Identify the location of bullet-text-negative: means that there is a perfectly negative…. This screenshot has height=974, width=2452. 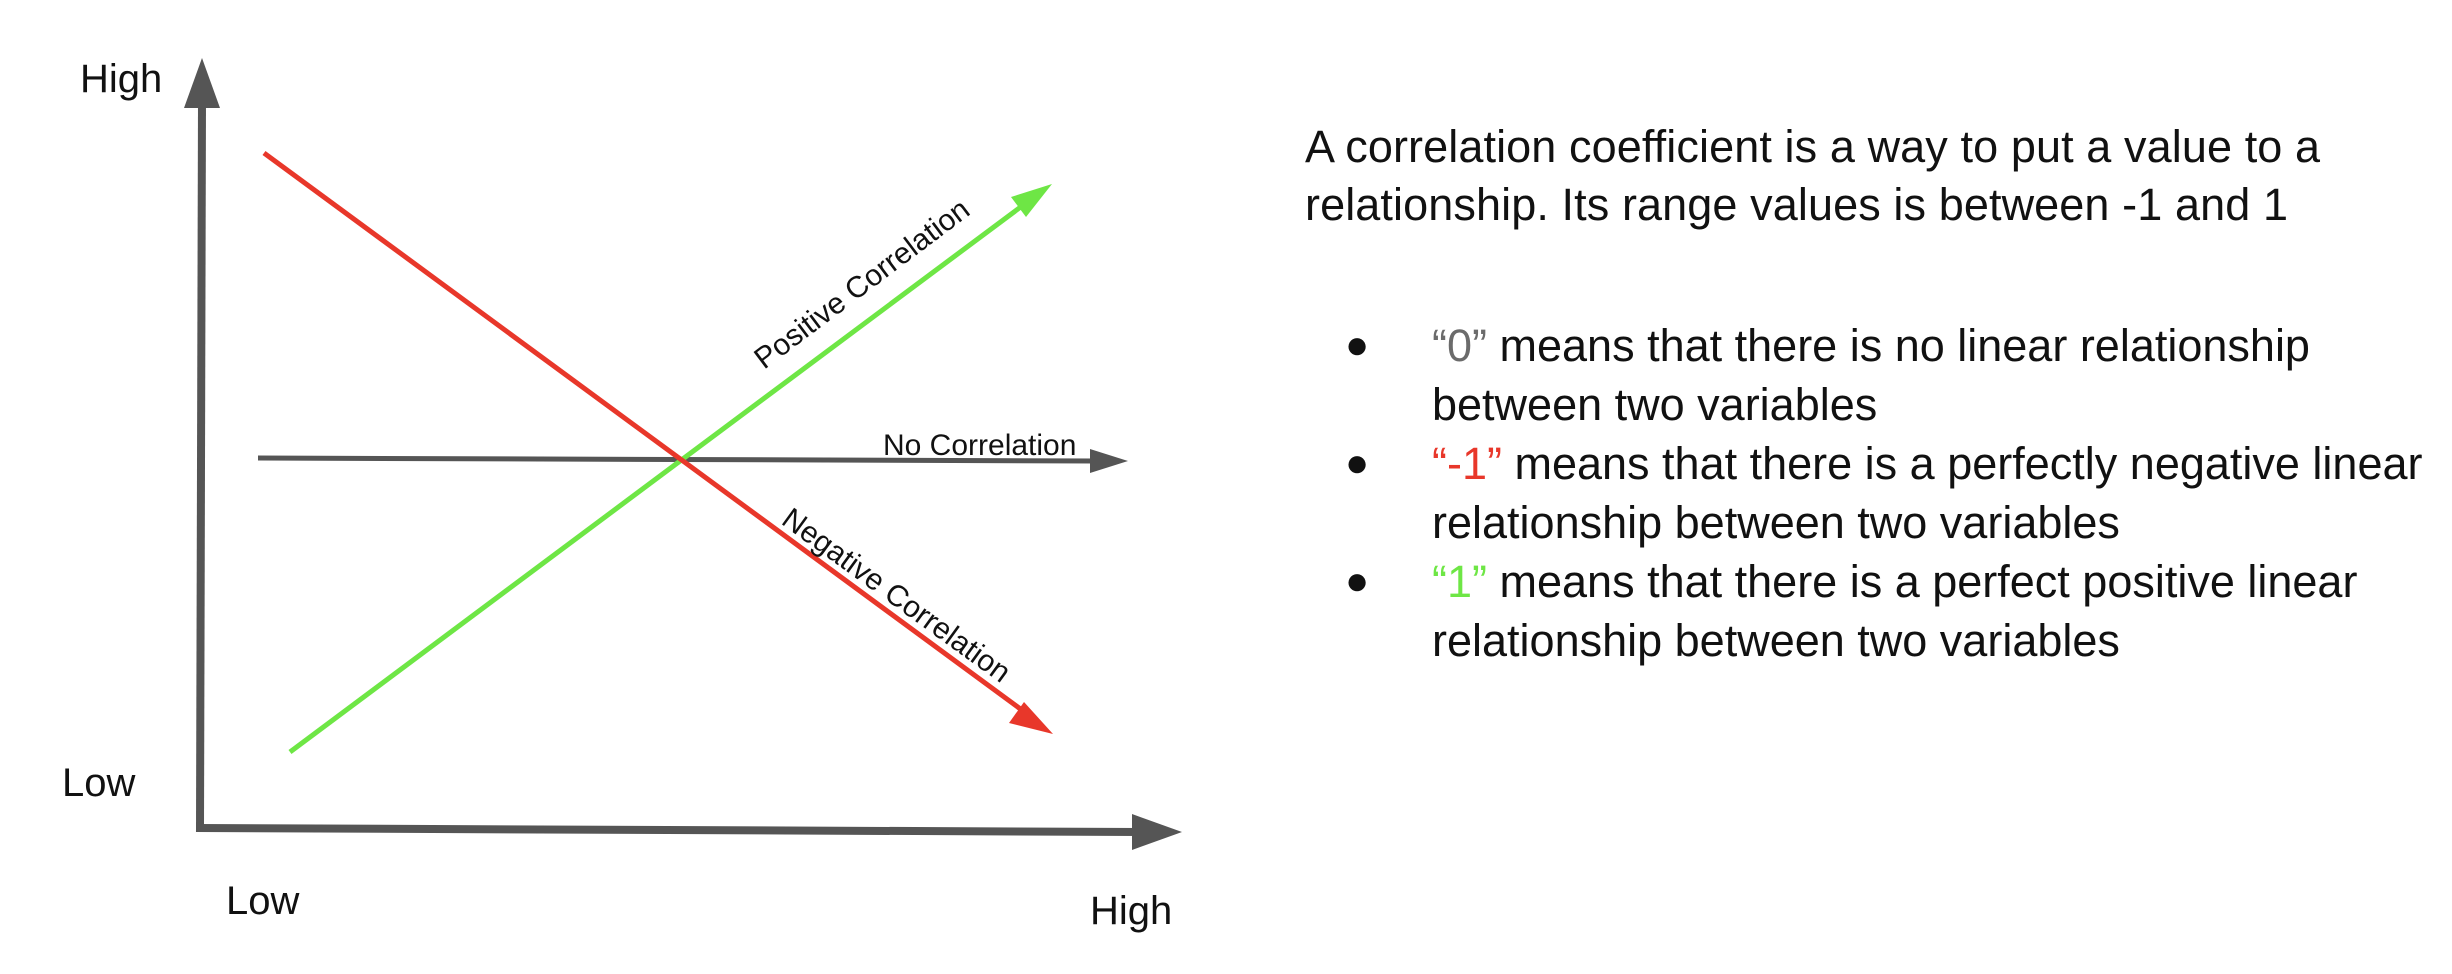
(1927, 493).